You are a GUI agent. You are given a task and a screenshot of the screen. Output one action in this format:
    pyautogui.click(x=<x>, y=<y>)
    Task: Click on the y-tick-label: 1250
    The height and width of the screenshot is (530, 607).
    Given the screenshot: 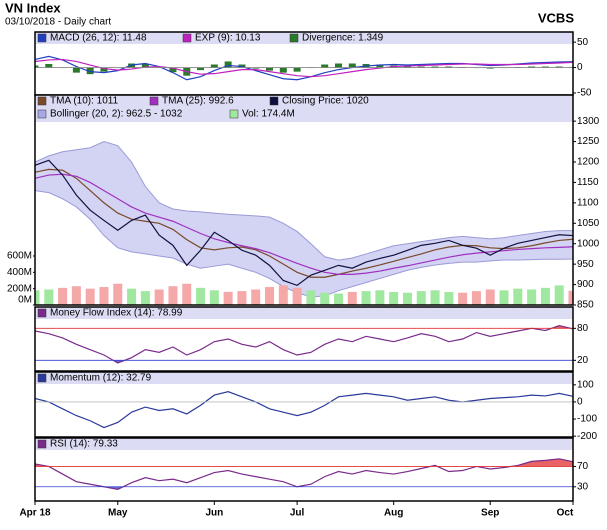 What is the action you would take?
    pyautogui.click(x=588, y=141)
    